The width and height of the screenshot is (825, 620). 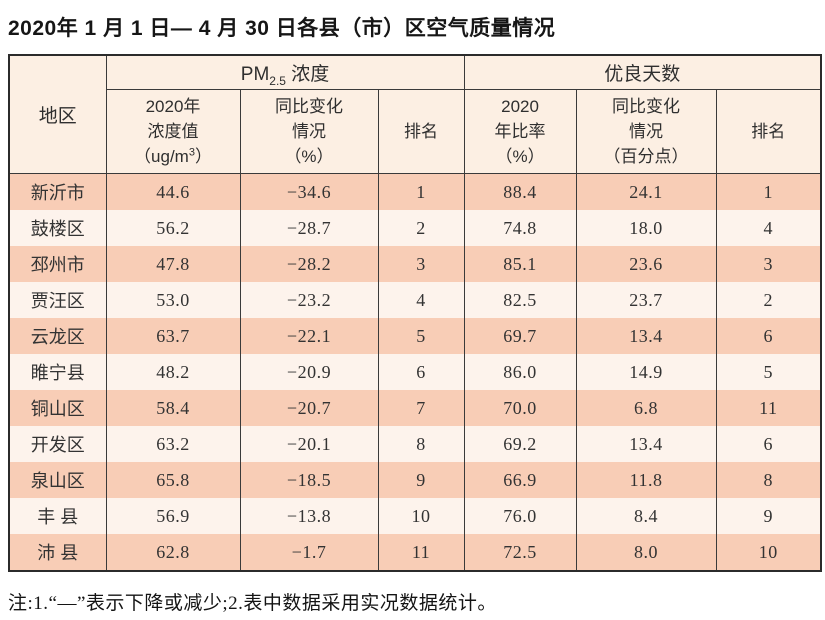 I want to click on pm-change-header-line2: 情况, so click(x=309, y=131).